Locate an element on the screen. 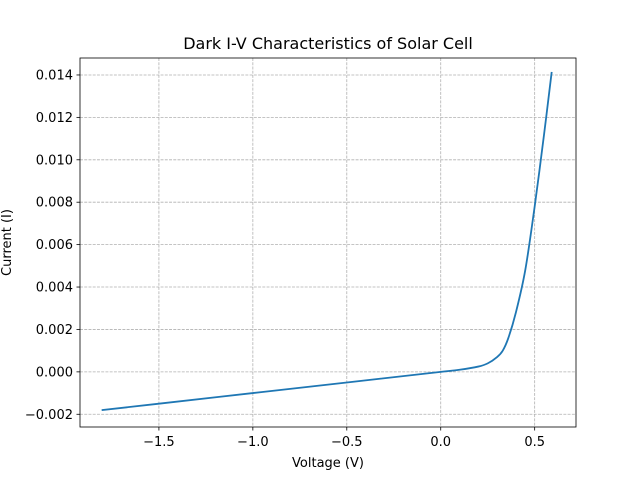  x-tick-label: −0.5 is located at coordinates (347, 442).